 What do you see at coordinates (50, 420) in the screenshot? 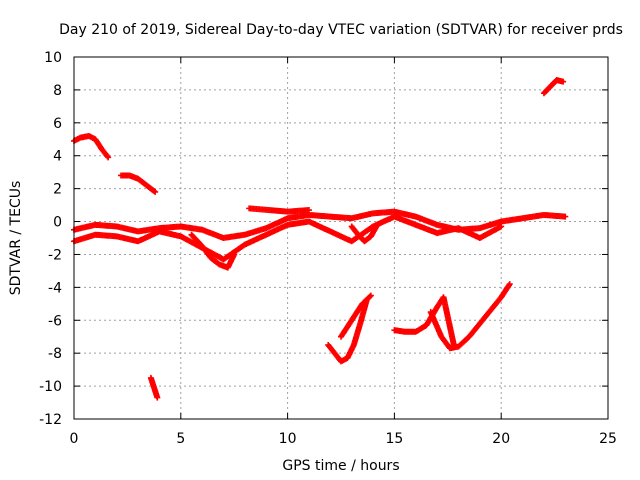
I see `y-tick-label: -12` at bounding box center [50, 420].